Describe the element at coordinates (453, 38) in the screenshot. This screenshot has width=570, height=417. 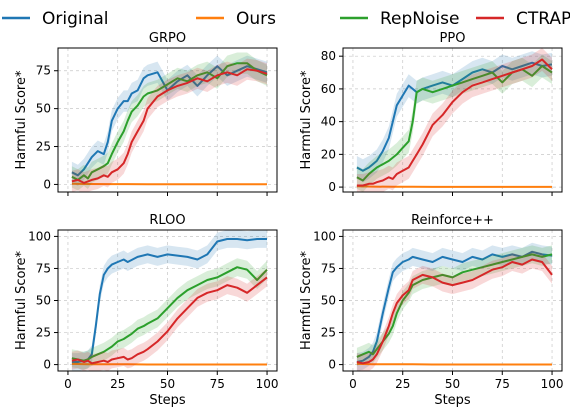
I see `subplot-title-ppo: PPO` at that location.